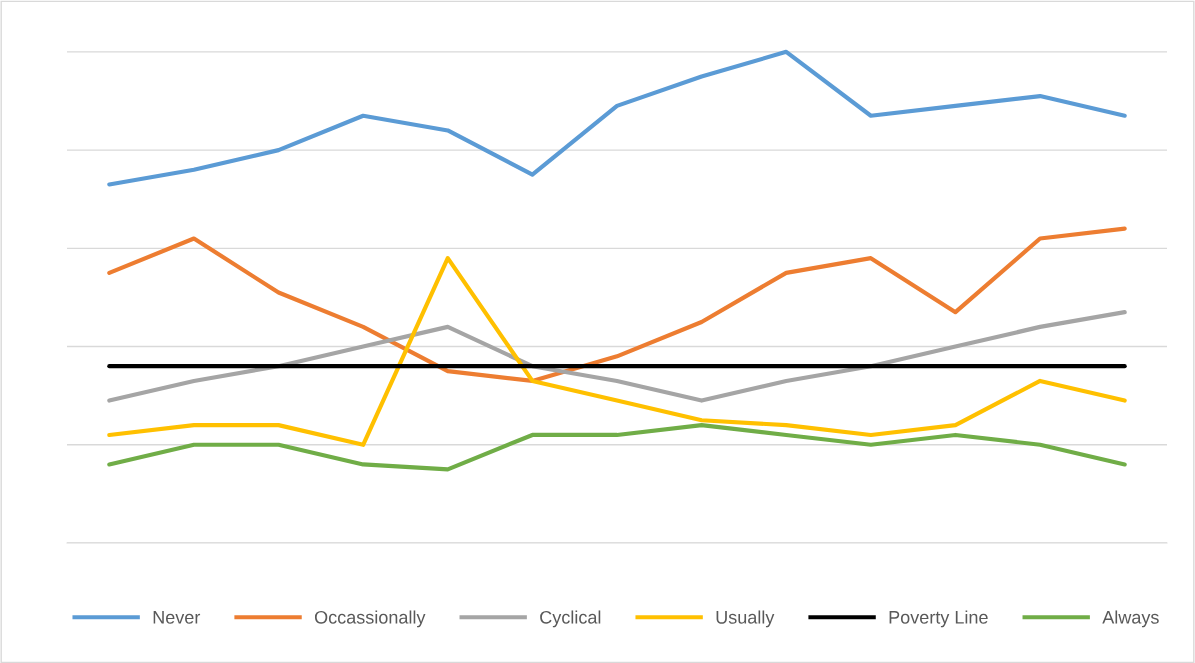  Describe the element at coordinates (745, 619) in the screenshot. I see `legend-label: Usually` at that location.